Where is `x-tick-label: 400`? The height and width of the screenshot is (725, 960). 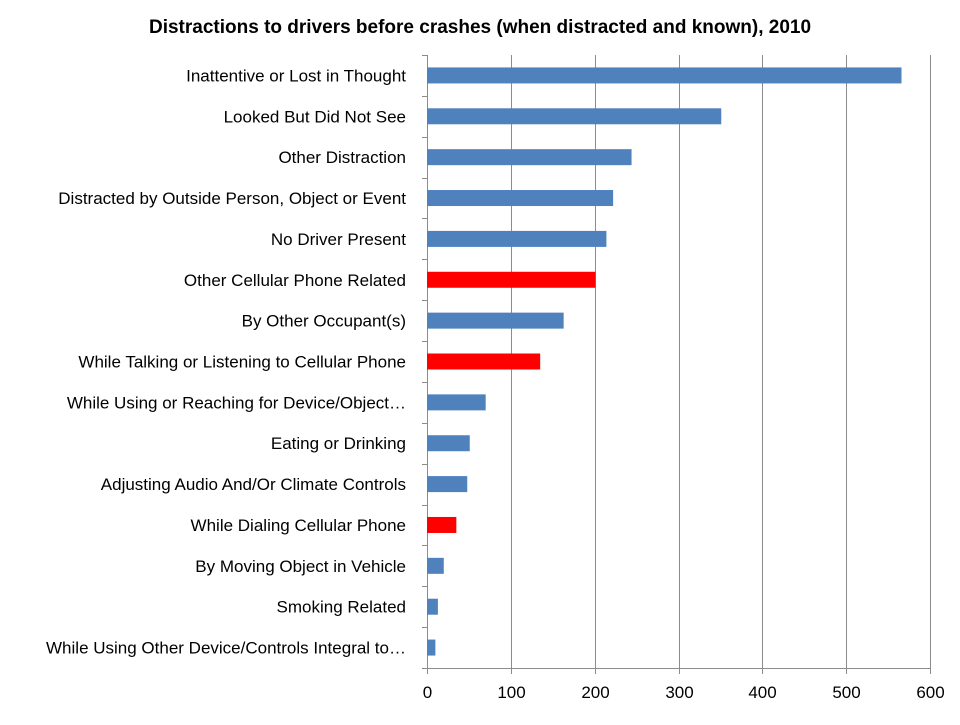
x-tick-label: 400 is located at coordinates (762, 692).